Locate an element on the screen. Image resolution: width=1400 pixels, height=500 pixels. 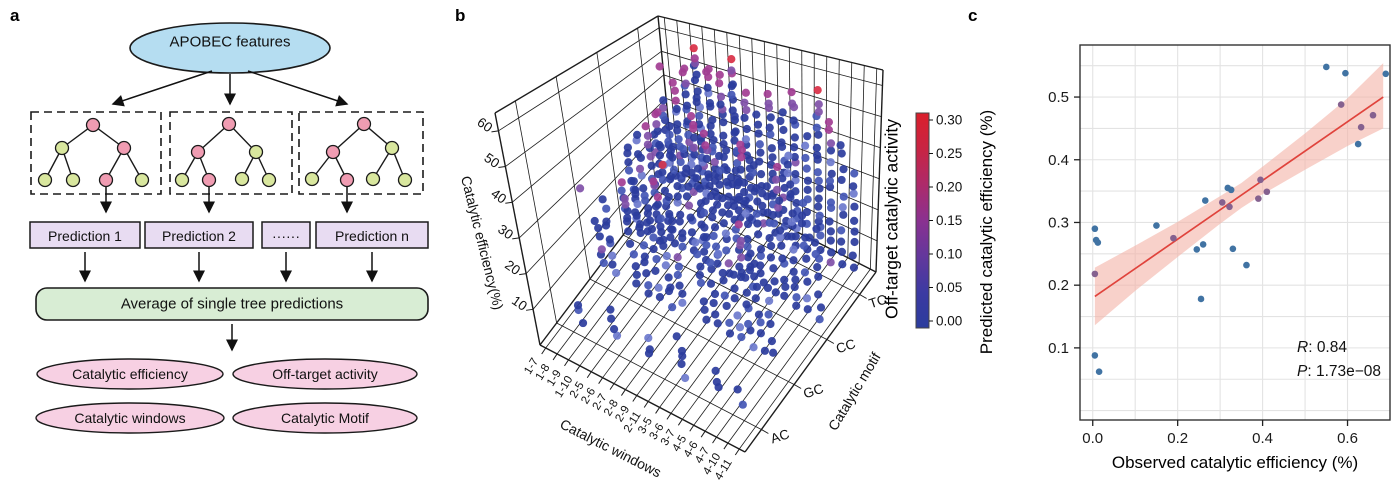
tick-label: 60 is located at coordinates (484, 124).